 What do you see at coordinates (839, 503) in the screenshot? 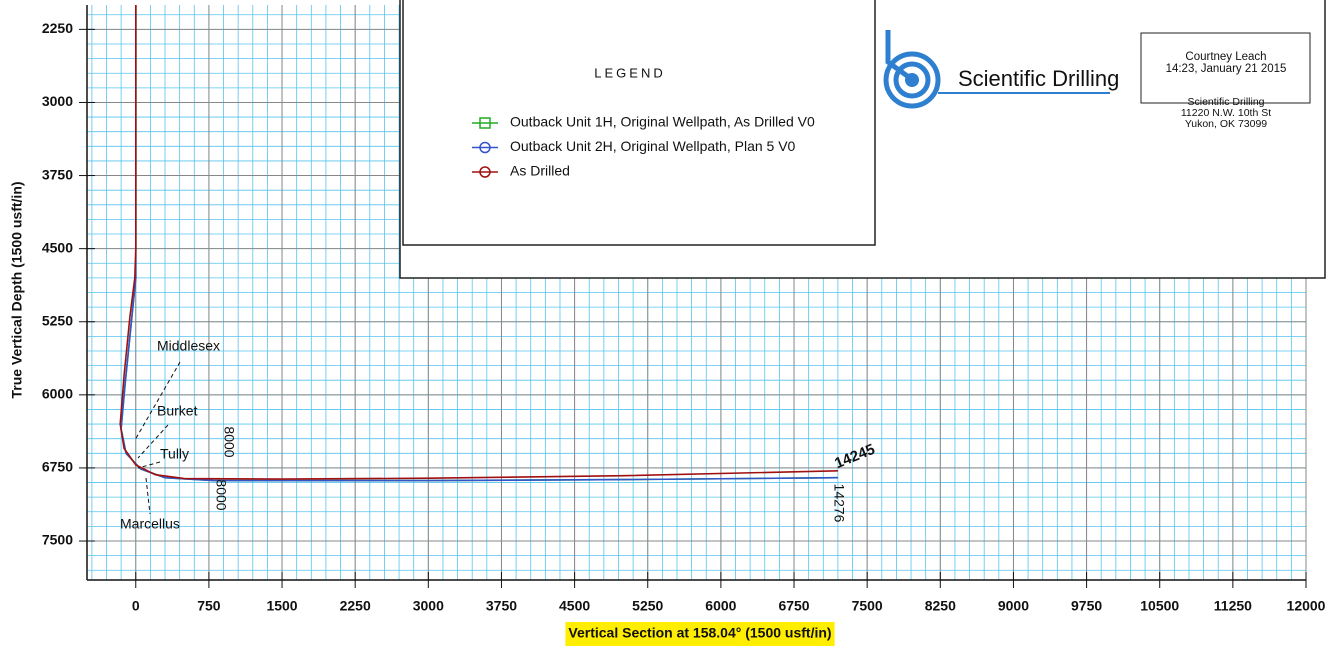
I see `annotation: 14276` at bounding box center [839, 503].